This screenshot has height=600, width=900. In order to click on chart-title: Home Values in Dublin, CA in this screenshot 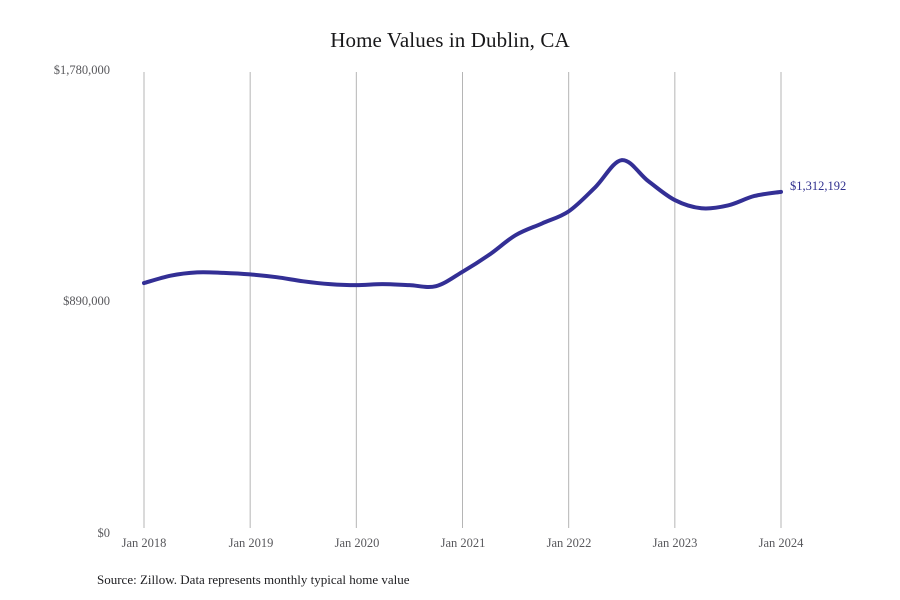, I will do `click(450, 40)`.